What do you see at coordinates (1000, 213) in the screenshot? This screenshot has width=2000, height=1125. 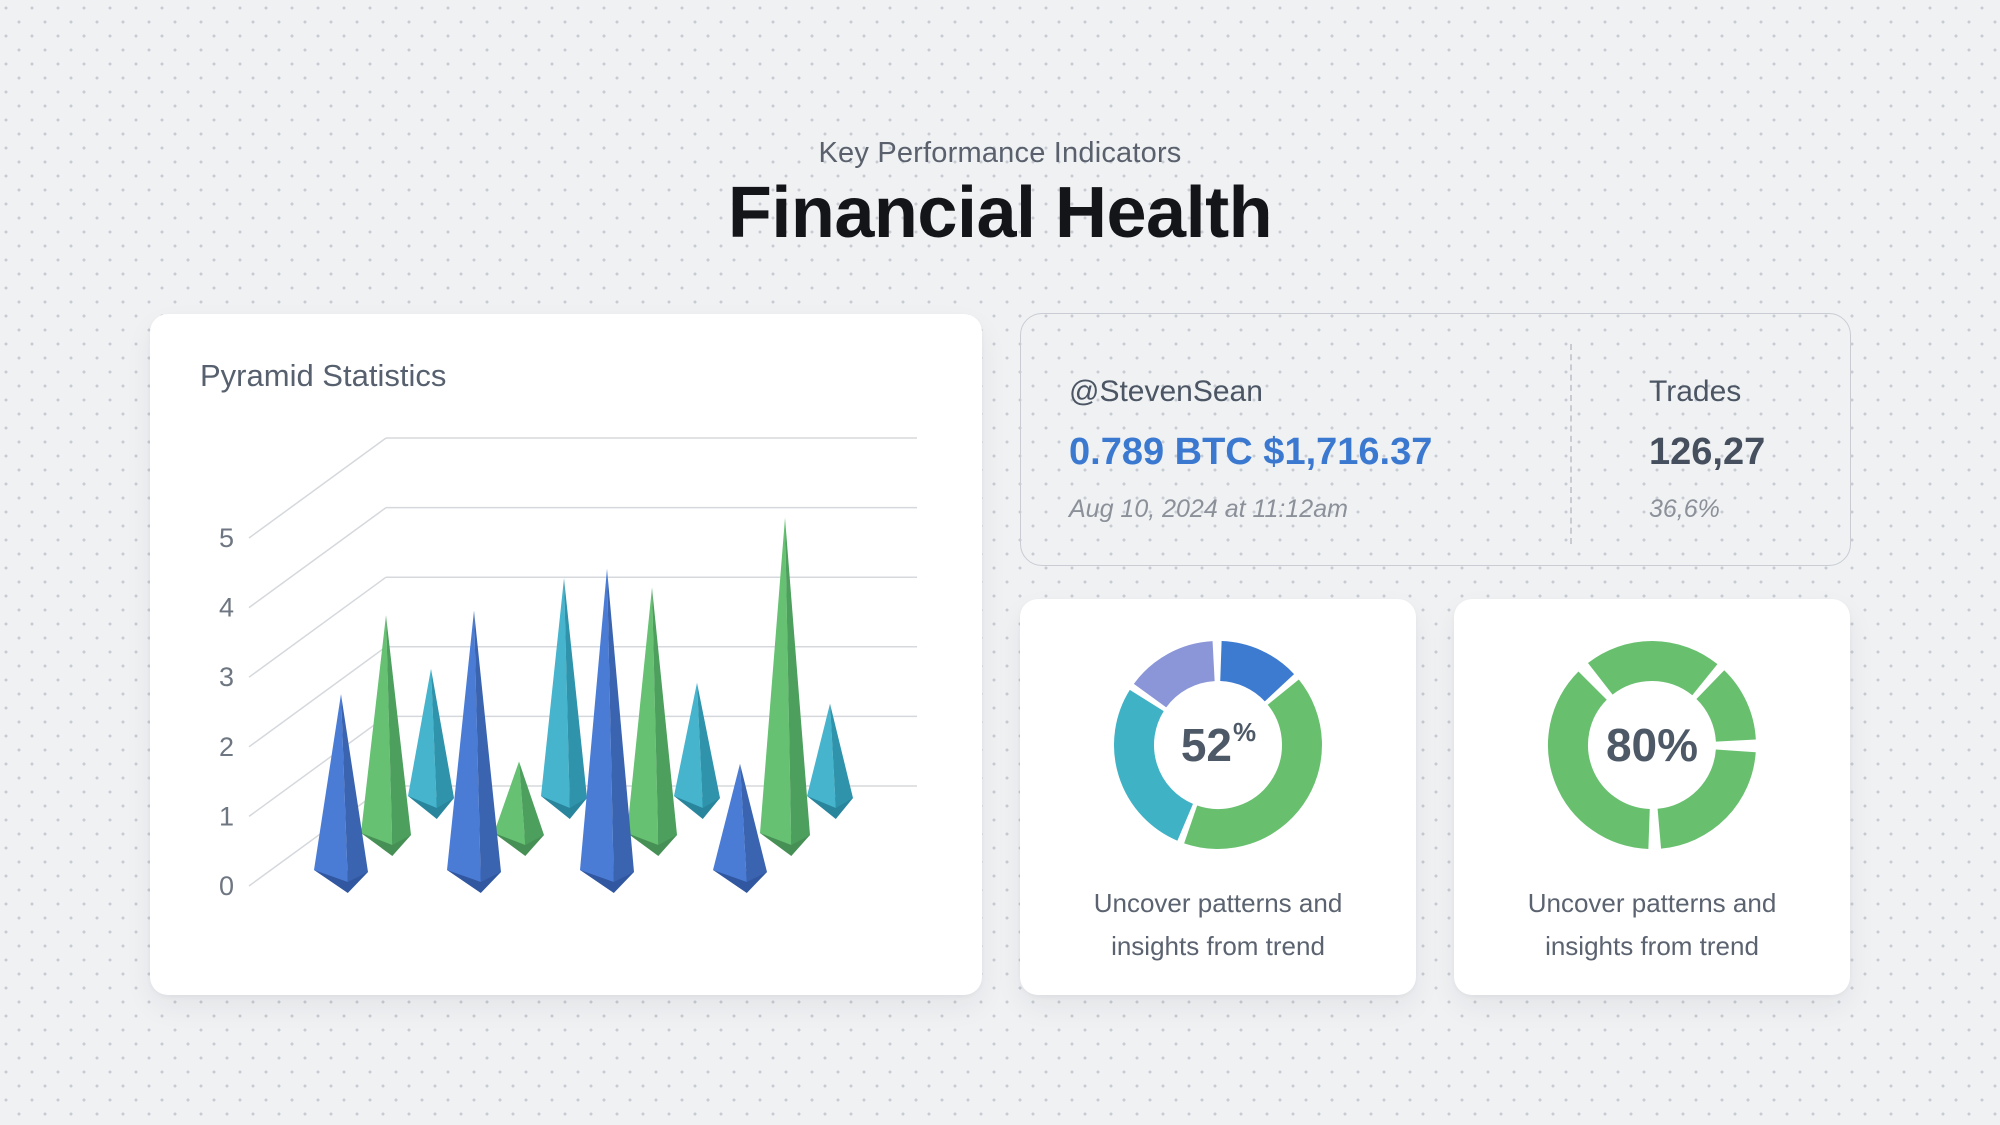 I see `page-title: Financial Health` at bounding box center [1000, 213].